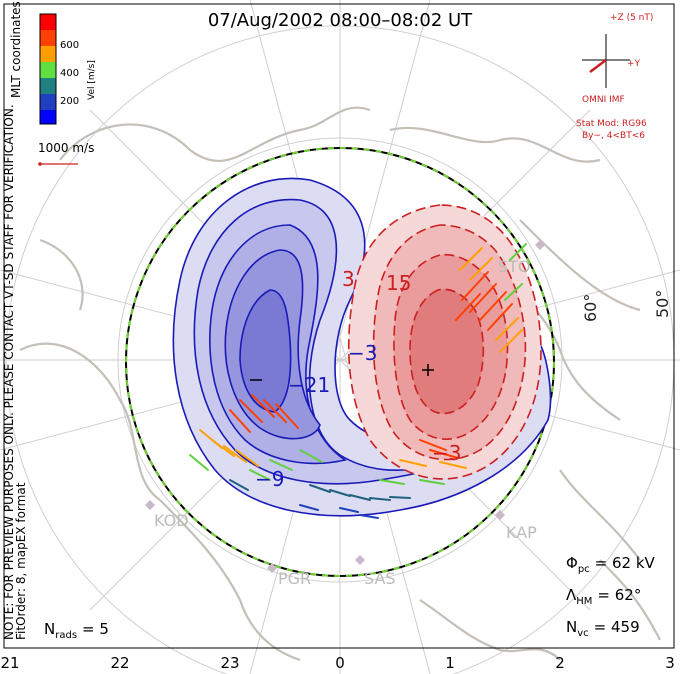  What do you see at coordinates (450, 663) in the screenshot?
I see `mlt-tick-label: 1` at bounding box center [450, 663].